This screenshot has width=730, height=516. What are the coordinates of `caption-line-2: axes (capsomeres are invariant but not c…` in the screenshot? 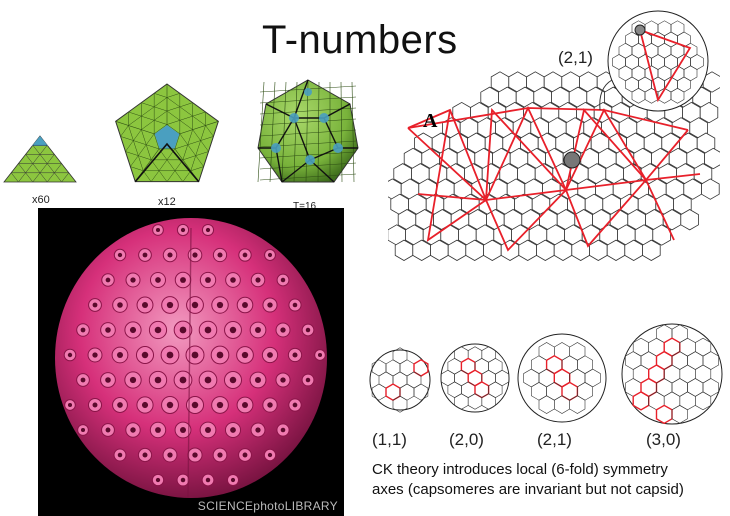 It's located at (528, 489).